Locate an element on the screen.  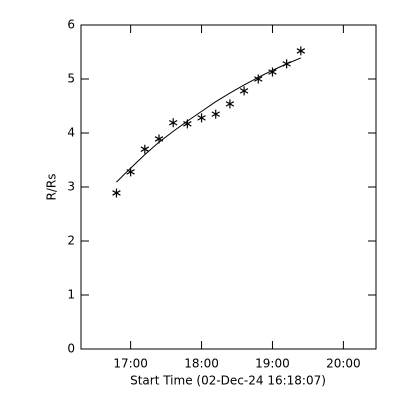
x-tick-label: 19:00 is located at coordinates (272, 364).